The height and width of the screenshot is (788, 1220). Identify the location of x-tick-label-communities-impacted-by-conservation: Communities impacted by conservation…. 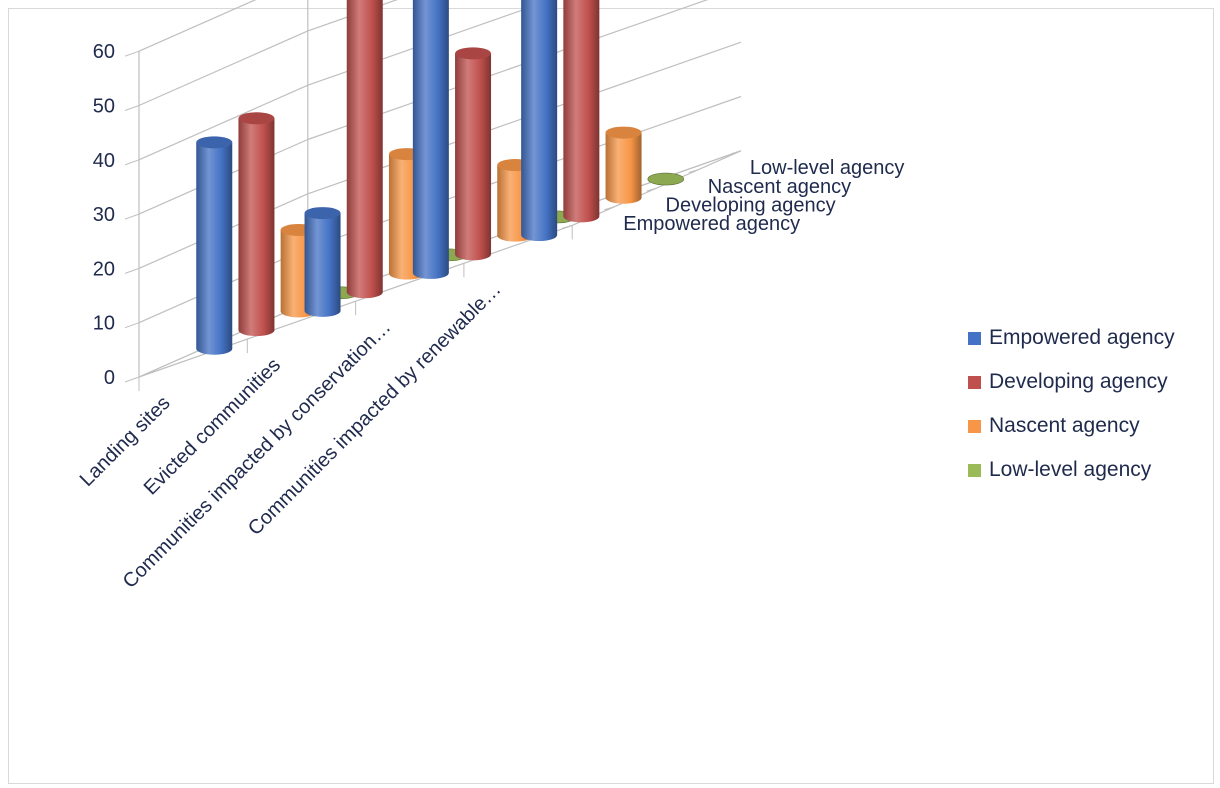
(257, 454).